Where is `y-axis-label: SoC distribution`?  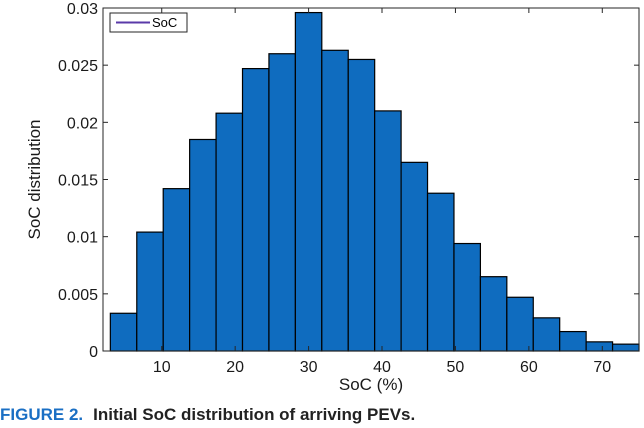 y-axis-label: SoC distribution is located at coordinates (34, 179).